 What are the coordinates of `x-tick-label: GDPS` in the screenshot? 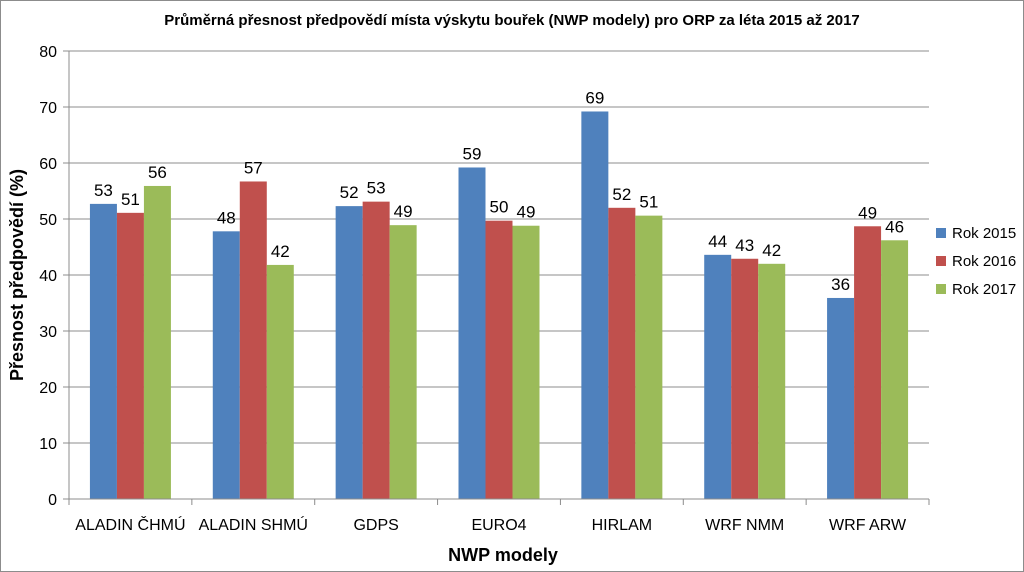 It's located at (375, 525).